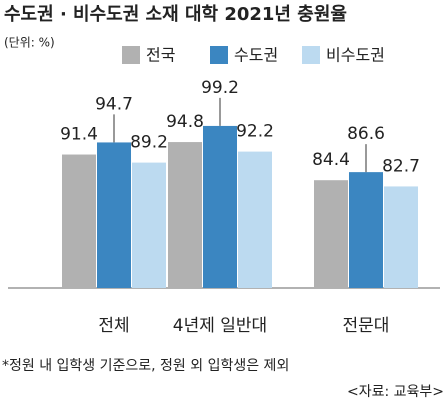 This screenshot has width=448, height=407. What do you see at coordinates (256, 55) in the screenshot?
I see `legend-label: 수도권` at bounding box center [256, 55].